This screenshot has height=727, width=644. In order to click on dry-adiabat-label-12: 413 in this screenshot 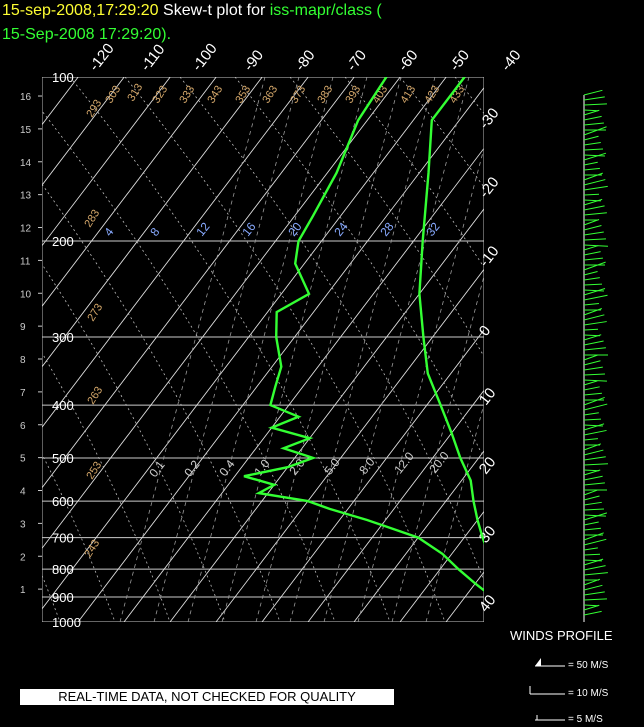, I will do `click(408, 95)`.